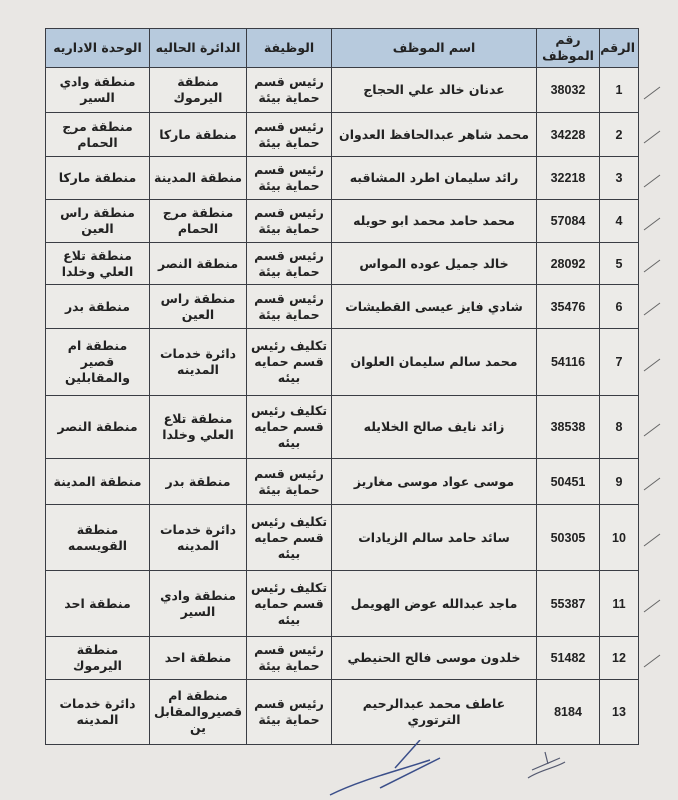  What do you see at coordinates (434, 263) in the screenshot?
I see `employee-name: خالد جميل عوده المواس` at bounding box center [434, 263].